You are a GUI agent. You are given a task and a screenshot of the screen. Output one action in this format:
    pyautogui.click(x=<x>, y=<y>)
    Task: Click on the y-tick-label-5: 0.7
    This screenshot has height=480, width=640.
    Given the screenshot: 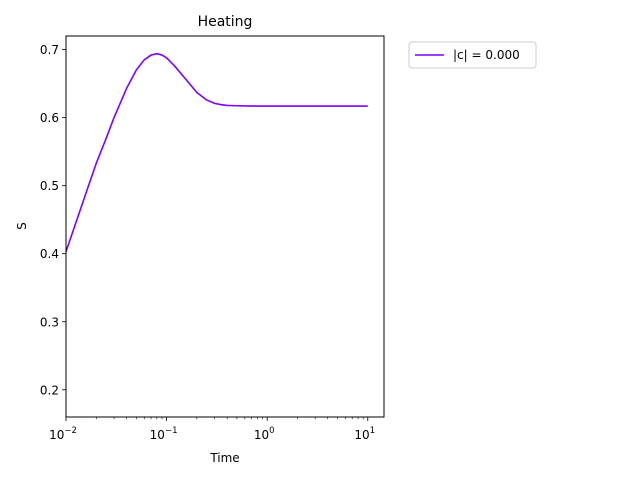 What is the action you would take?
    pyautogui.click(x=49, y=50)
    